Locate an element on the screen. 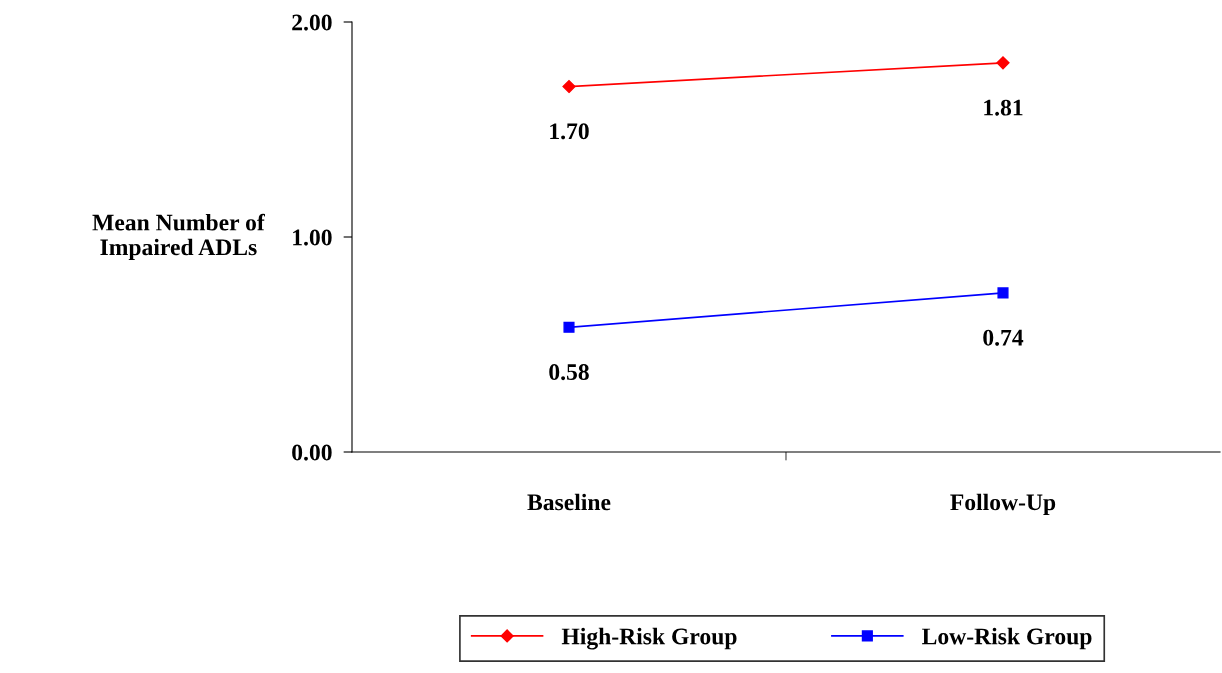 This screenshot has height=673, width=1222. data-label: 1.81 is located at coordinates (1003, 107).